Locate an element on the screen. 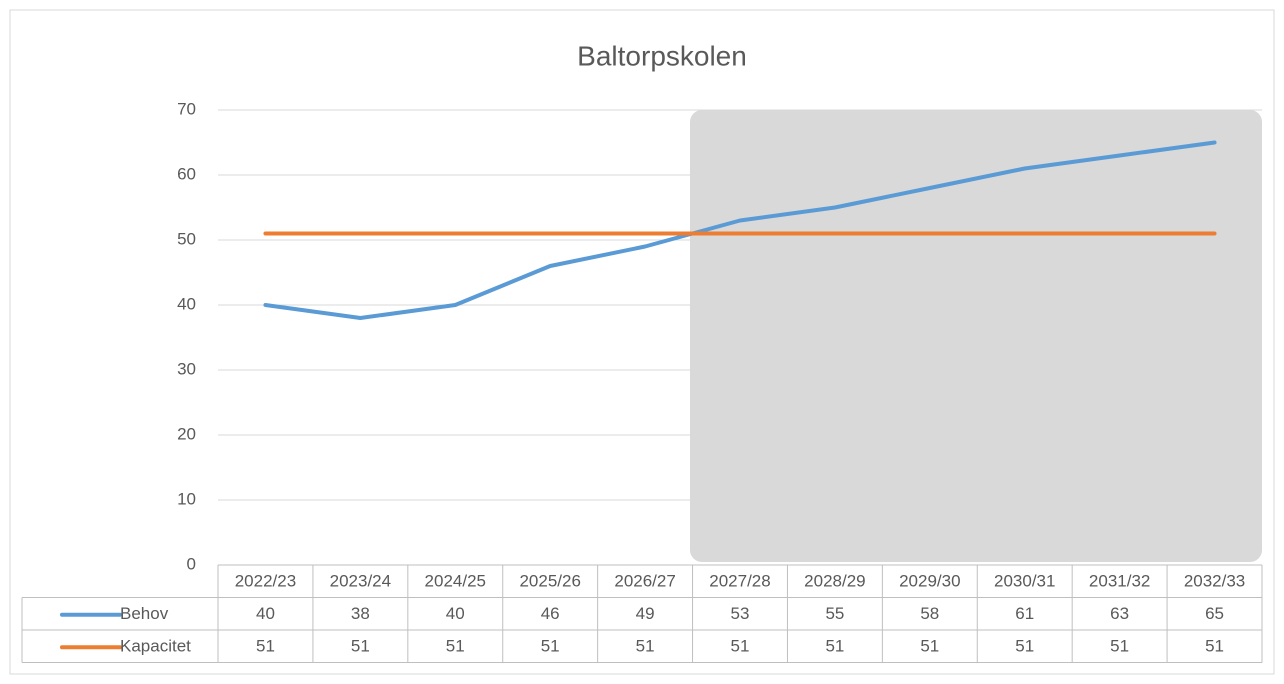 Image resolution: width=1284 pixels, height=684 pixels. x-tick-label: 2024/25 is located at coordinates (455, 581).